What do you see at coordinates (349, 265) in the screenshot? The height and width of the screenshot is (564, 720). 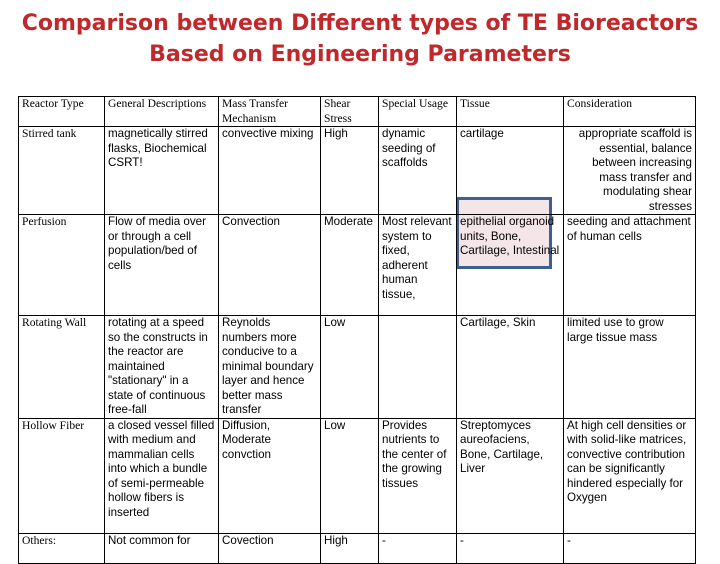 I see `cell-shear: Moderate` at bounding box center [349, 265].